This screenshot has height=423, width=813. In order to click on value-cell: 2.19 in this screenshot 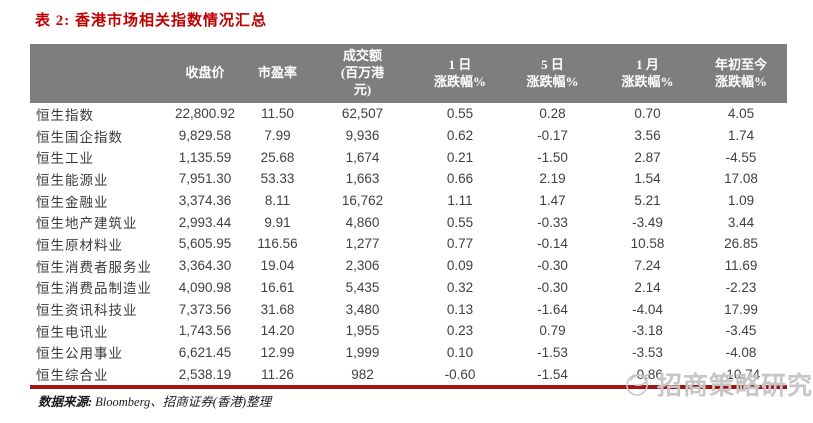, I will do `click(552, 179)`.